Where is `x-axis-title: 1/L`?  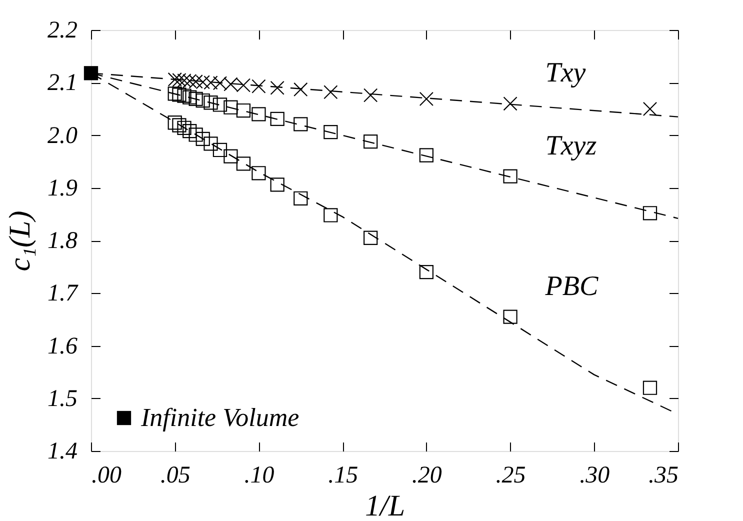 x-axis-title: 1/L is located at coordinates (385, 505).